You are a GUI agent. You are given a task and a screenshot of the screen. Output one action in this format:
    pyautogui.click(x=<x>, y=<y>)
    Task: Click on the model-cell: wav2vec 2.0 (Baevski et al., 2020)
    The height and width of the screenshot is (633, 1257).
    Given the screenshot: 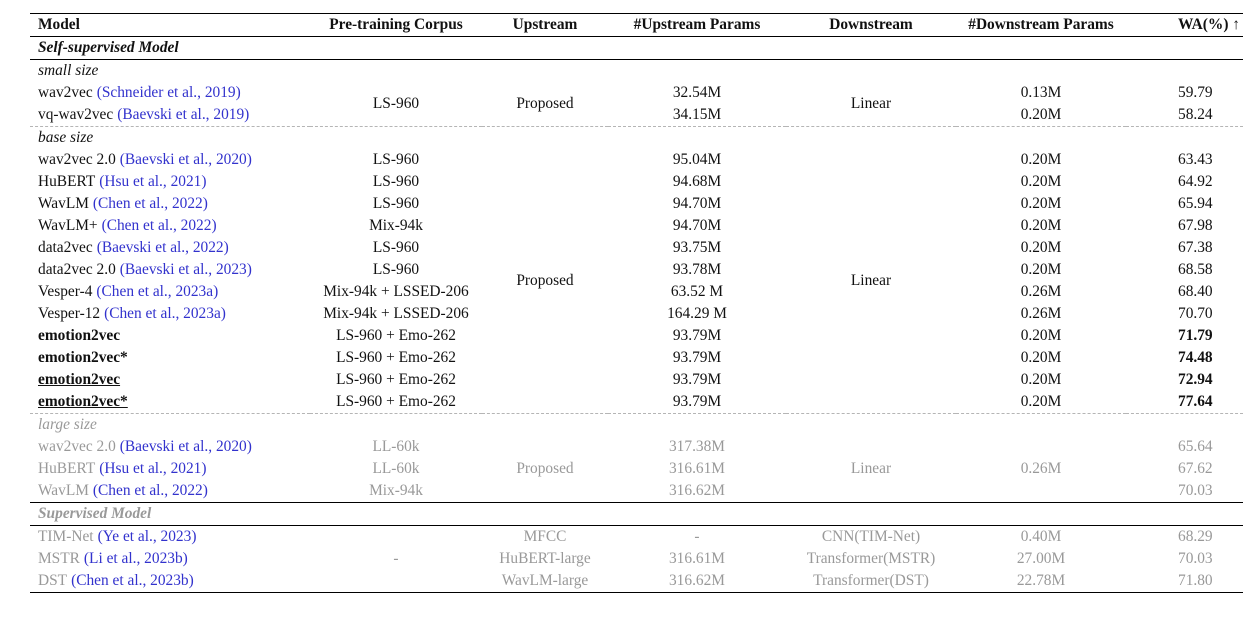 What is the action you would take?
    pyautogui.click(x=170, y=160)
    